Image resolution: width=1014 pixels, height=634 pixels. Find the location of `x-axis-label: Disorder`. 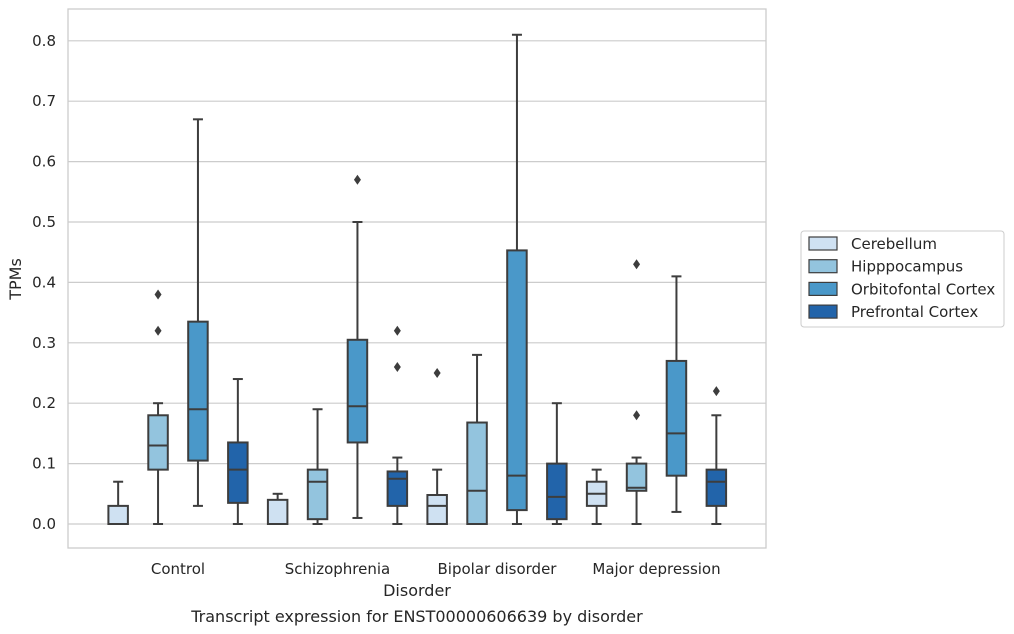

x-axis-label: Disorder is located at coordinates (417, 590).